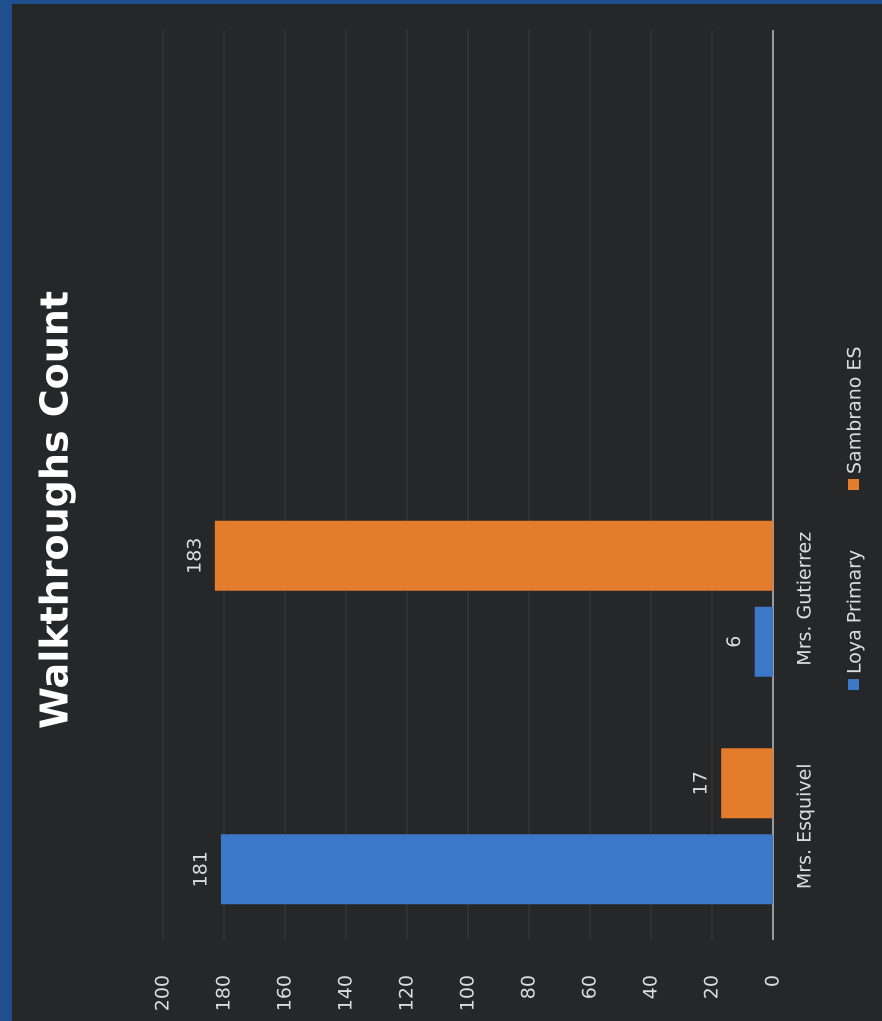 The width and height of the screenshot is (882, 1021). Describe the element at coordinates (734, 642) in the screenshot. I see `data-label: 6` at that location.